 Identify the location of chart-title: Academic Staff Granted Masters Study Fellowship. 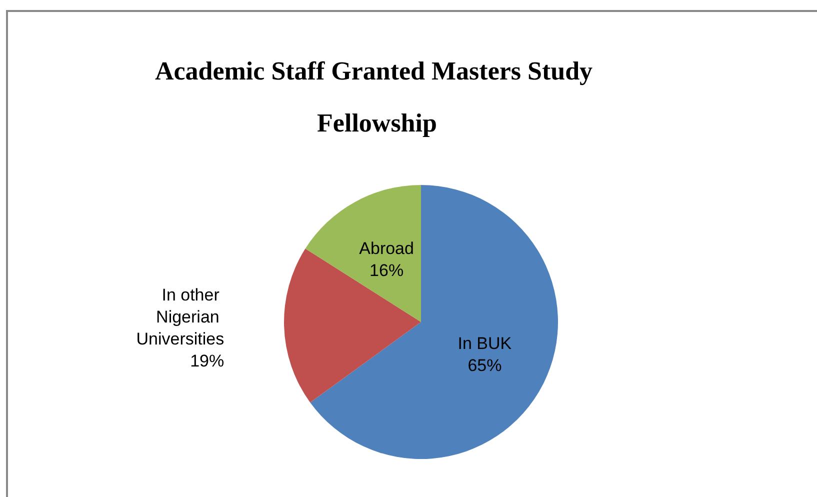
(377, 97).